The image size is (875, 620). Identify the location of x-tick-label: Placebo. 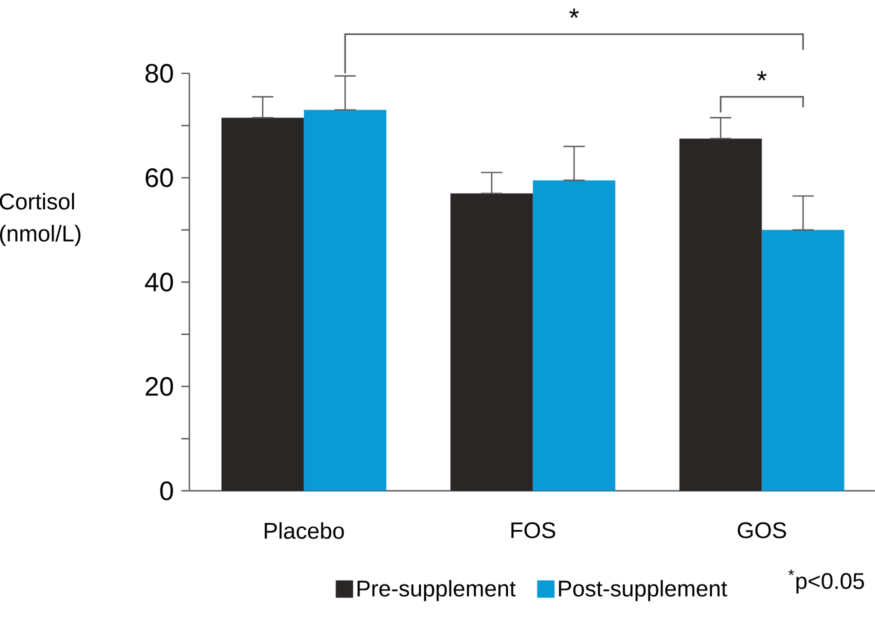
(304, 530).